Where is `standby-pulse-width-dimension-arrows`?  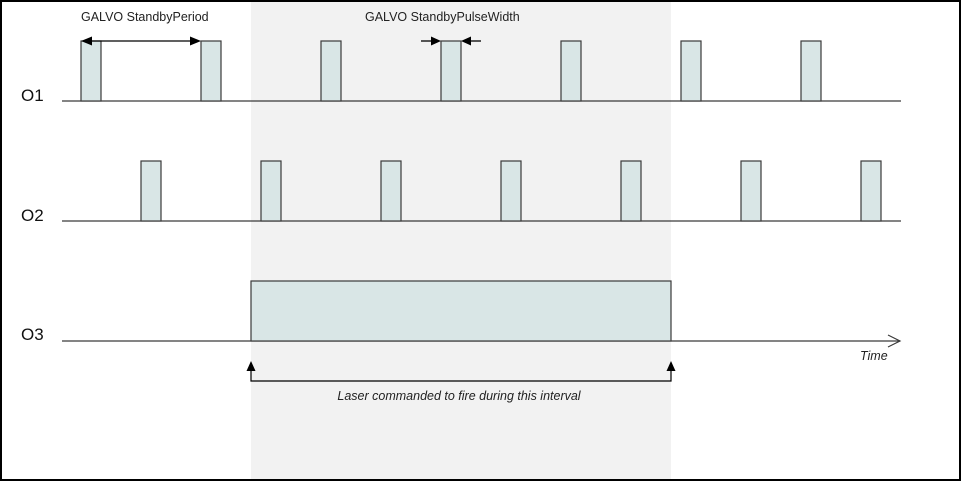 standby-pulse-width-dimension-arrows is located at coordinates (451, 41).